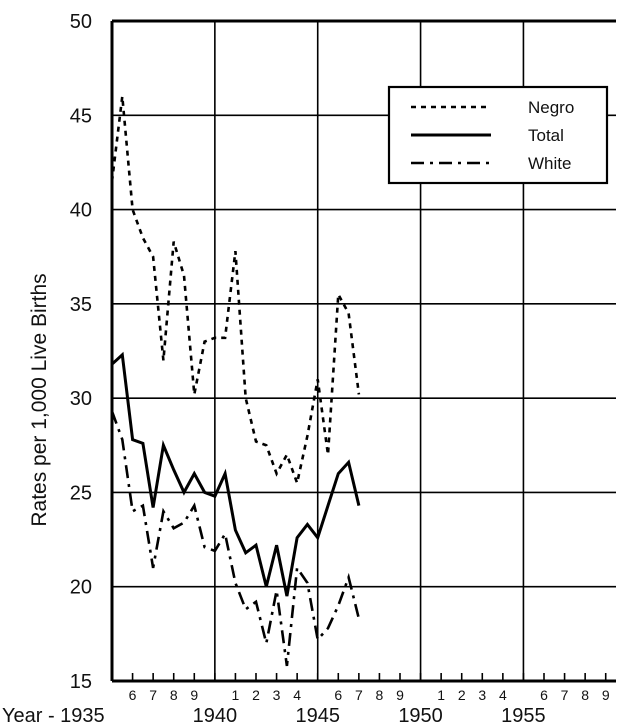 Image resolution: width=618 pixels, height=724 pixels. Describe the element at coordinates (81, 493) in the screenshot. I see `y-tick-label: 25` at that location.